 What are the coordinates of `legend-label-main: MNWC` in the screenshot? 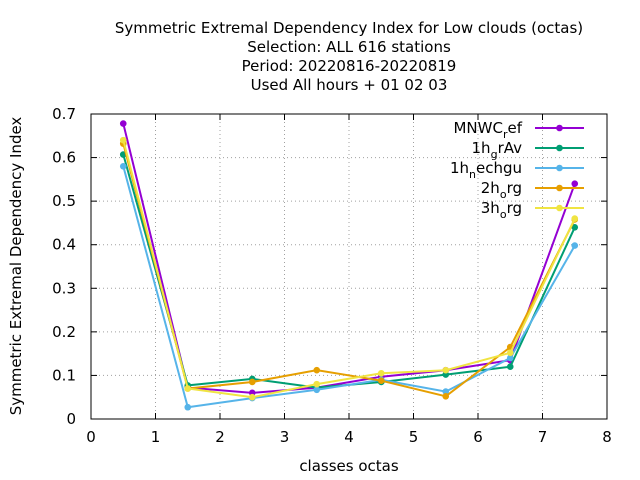 It's located at (477, 128).